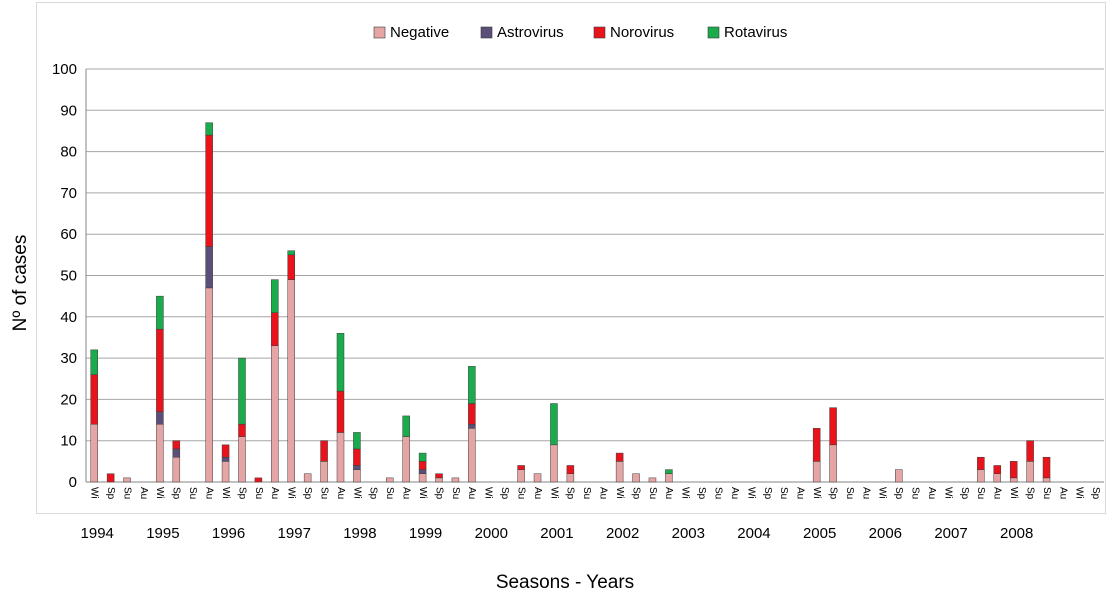  Describe the element at coordinates (950, 533) in the screenshot. I see `year-label: 2007` at that location.